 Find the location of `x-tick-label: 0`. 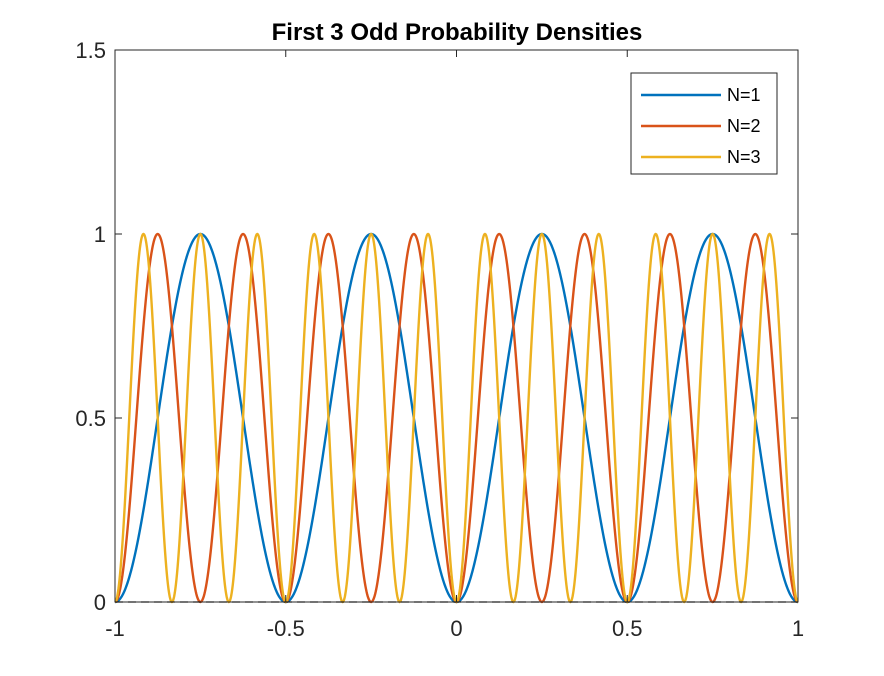

x-tick-label: 0 is located at coordinates (456, 628).